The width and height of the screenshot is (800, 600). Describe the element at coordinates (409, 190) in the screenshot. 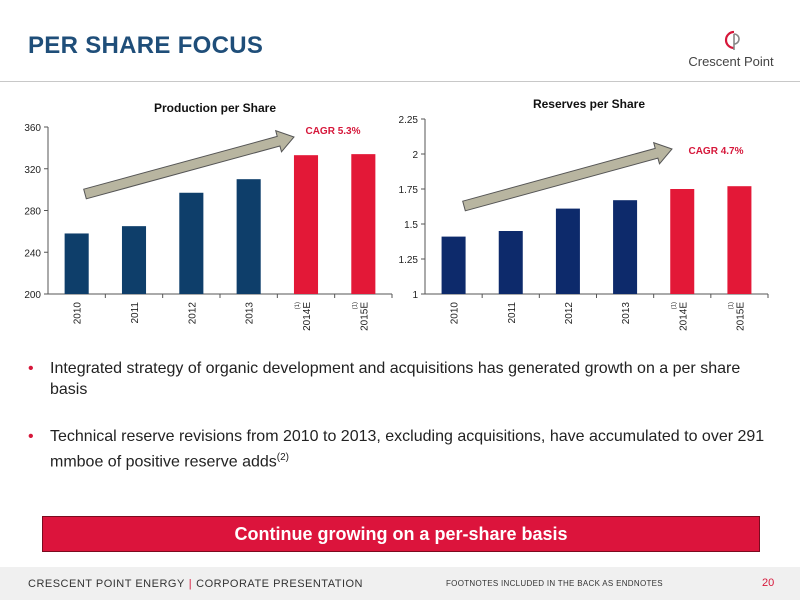

I see `reserves-y-tick-label: 1.75` at that location.